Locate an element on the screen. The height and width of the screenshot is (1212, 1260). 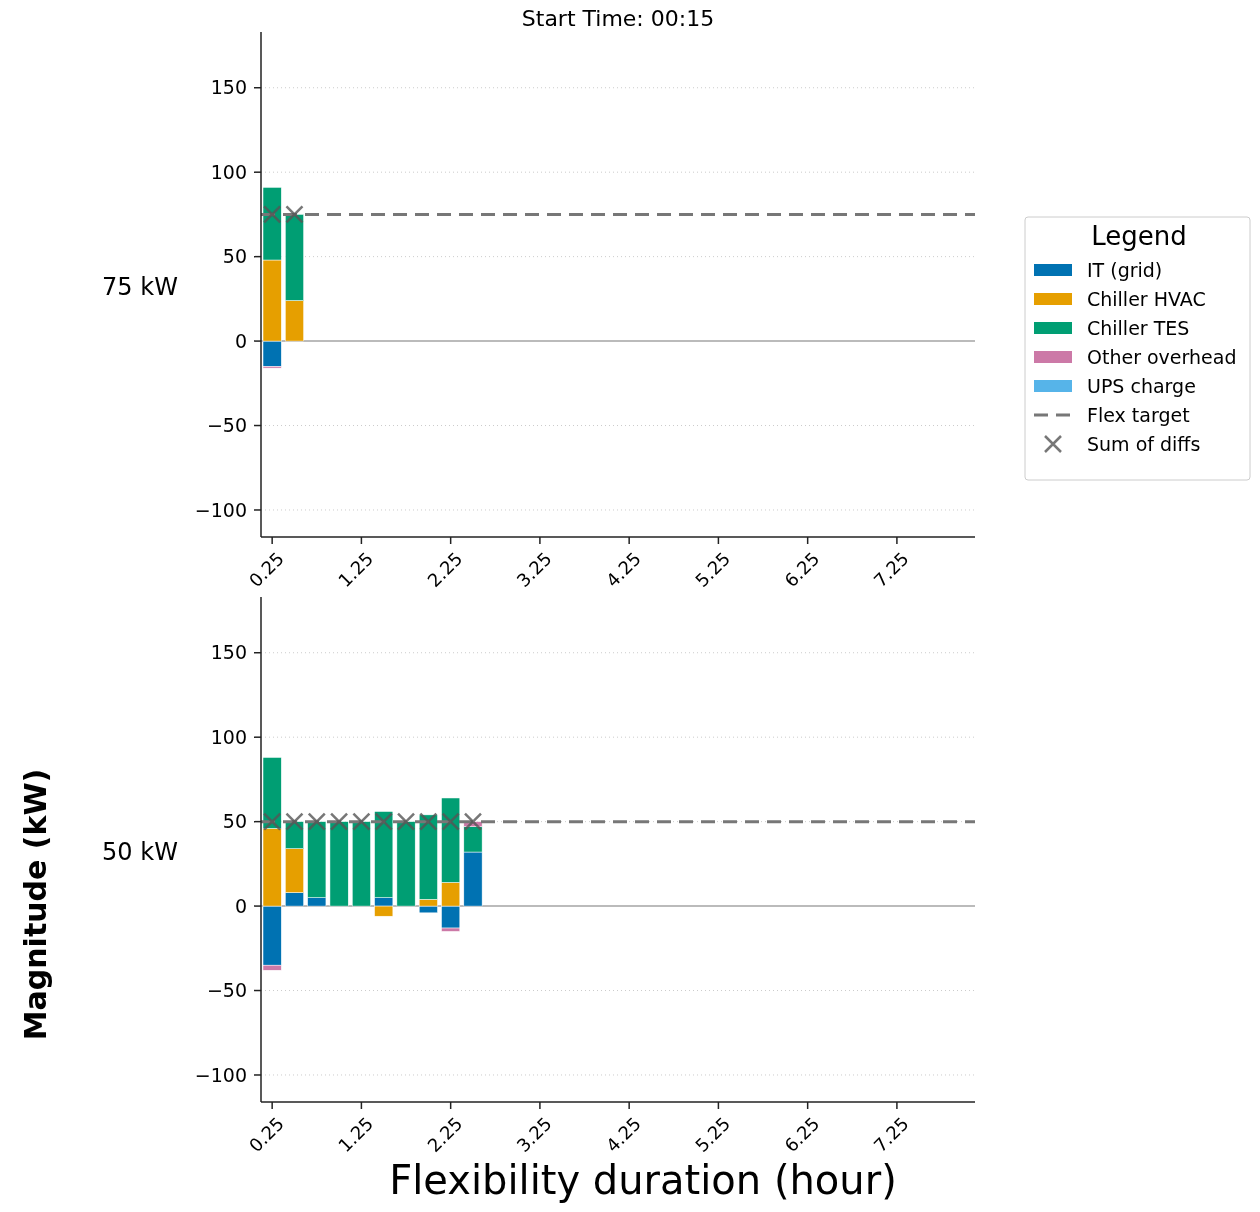
chart-title: Start Time: 00:15 is located at coordinates (618, 18).